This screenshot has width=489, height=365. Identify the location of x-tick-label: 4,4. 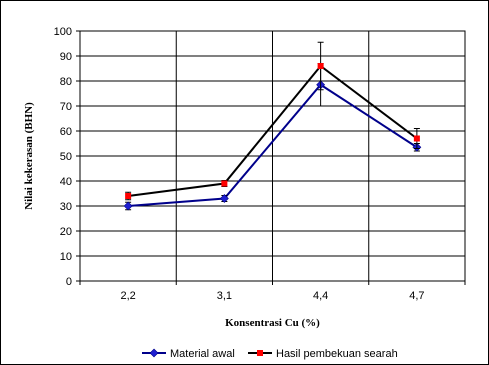
(320, 296).